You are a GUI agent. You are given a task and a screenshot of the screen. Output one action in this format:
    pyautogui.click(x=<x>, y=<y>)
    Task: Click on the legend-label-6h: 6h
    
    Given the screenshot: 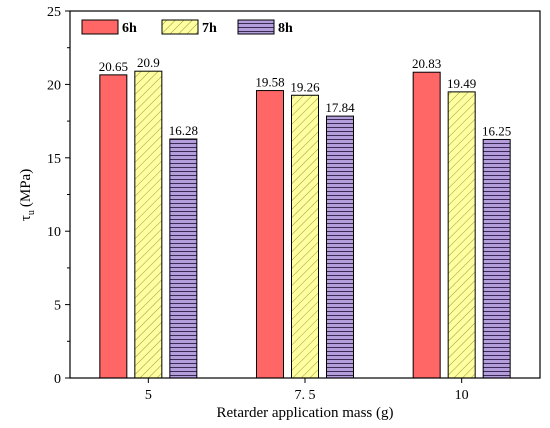 What is the action you would take?
    pyautogui.click(x=129, y=28)
    